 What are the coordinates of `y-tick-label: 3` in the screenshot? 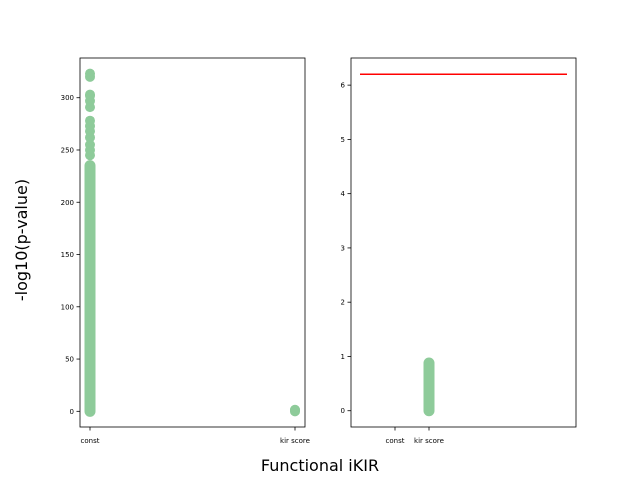 It's located at (343, 248).